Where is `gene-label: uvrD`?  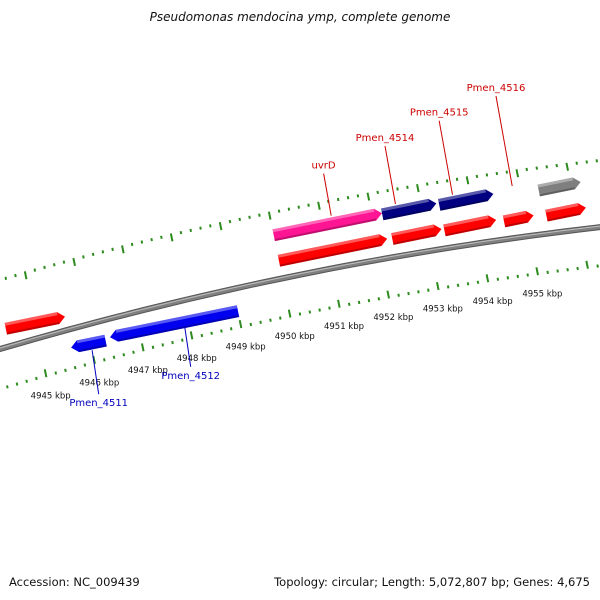 gene-label: uvrD is located at coordinates (324, 166).